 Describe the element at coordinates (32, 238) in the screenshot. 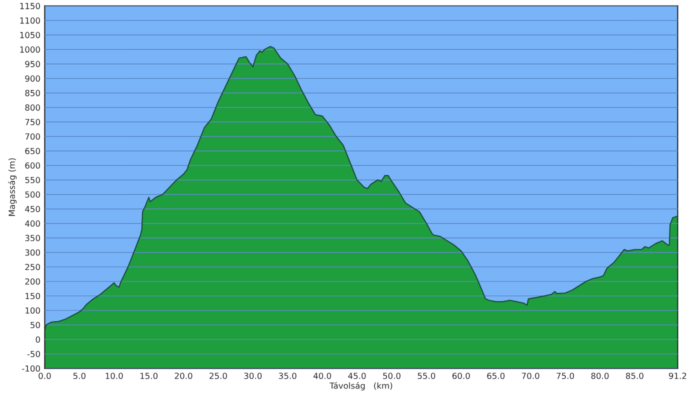

I see `y-tick-label: 350` at that location.